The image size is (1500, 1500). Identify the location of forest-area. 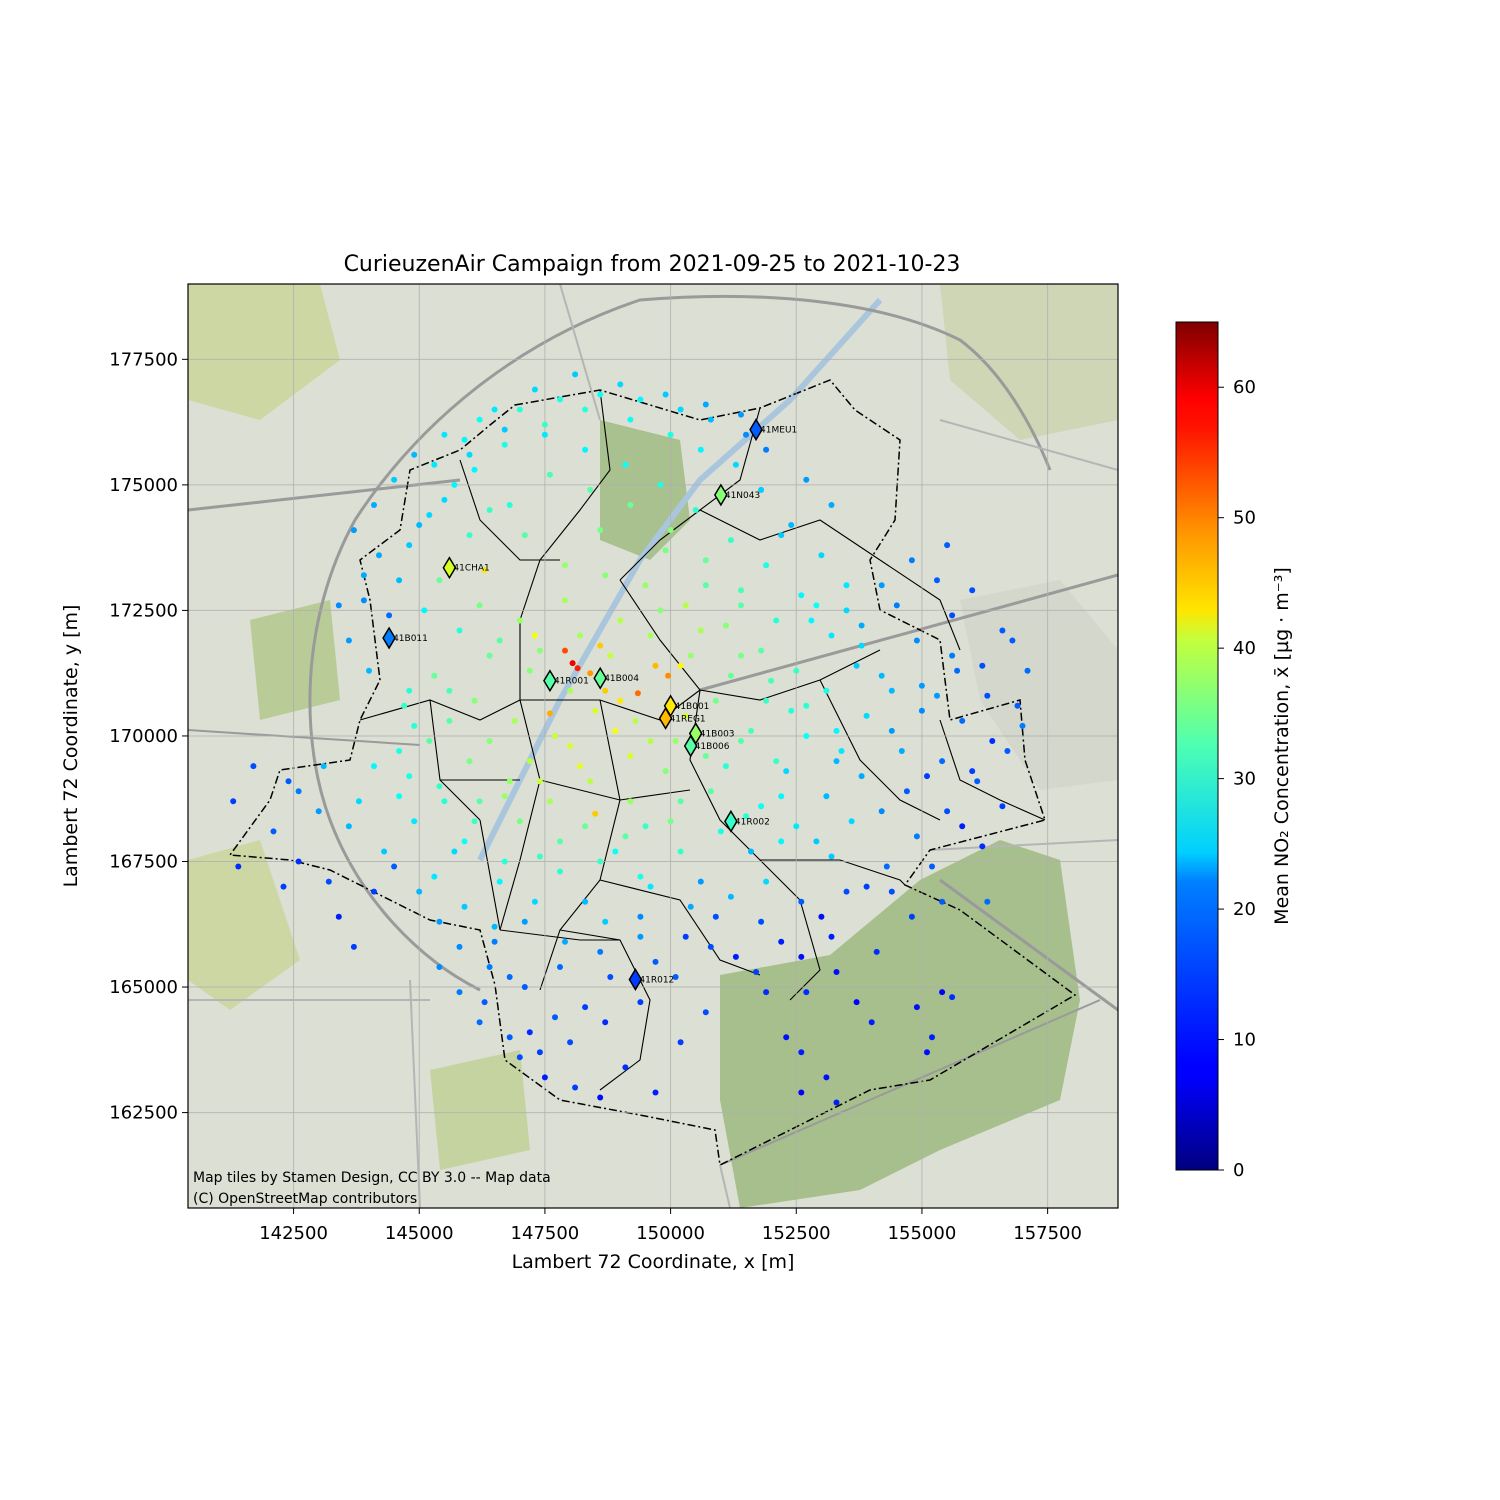
(1039, 685).